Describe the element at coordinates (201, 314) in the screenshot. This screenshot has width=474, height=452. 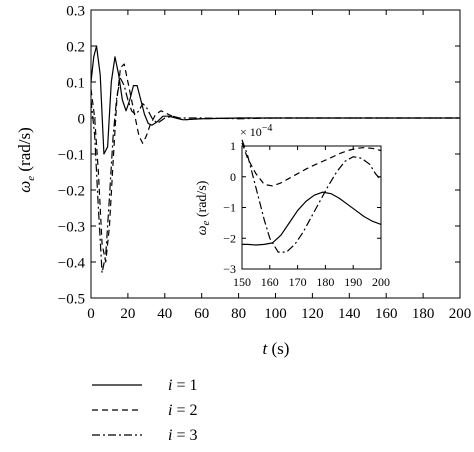
I see `main-x-tick-label: 60` at that location.